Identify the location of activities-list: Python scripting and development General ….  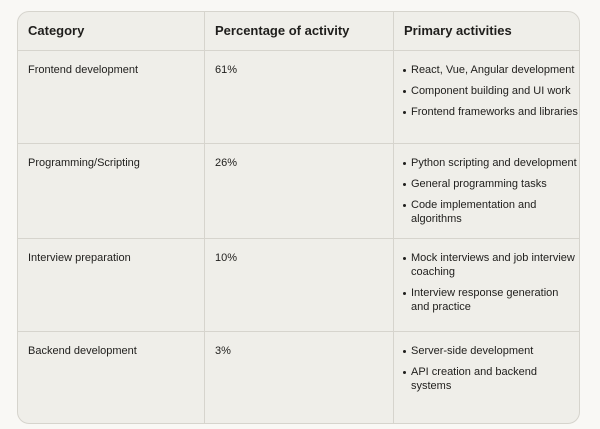
(491, 191).